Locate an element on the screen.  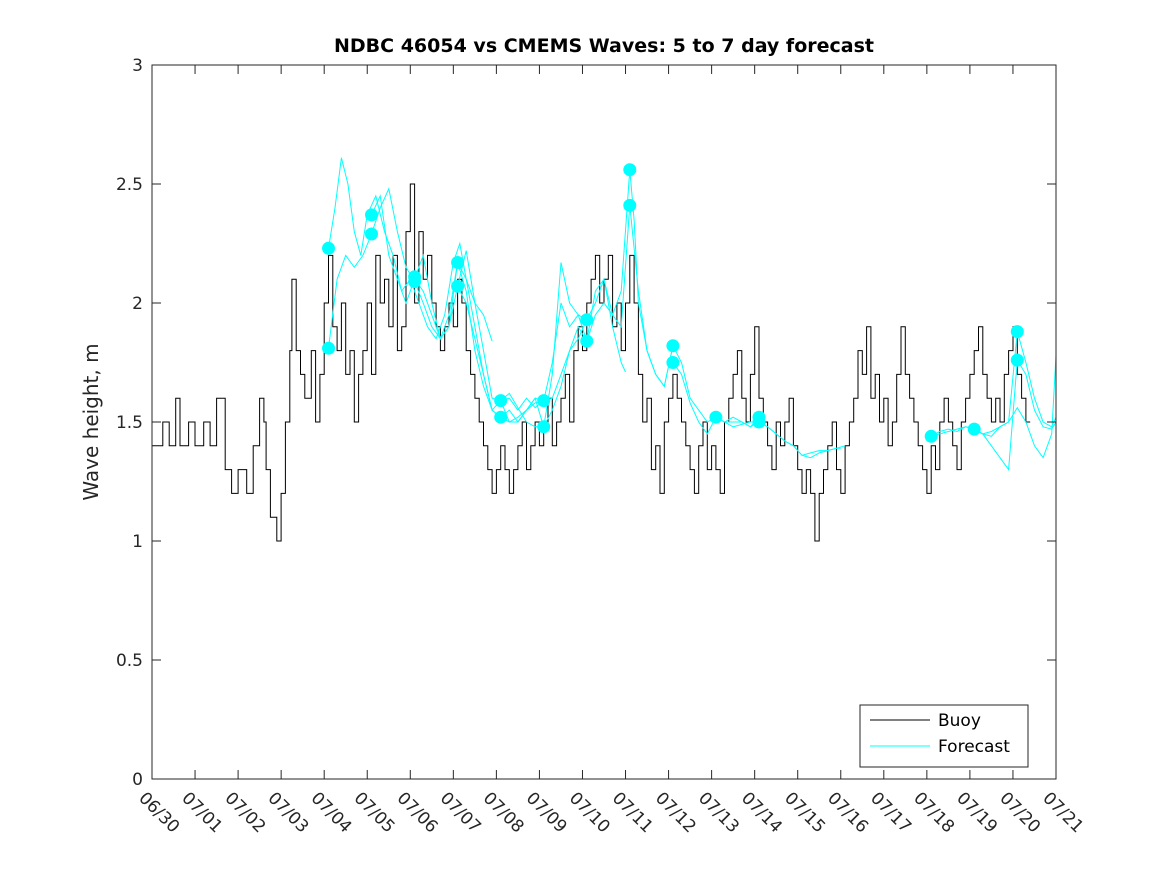
x-tick-label: 07/13 is located at coordinates (718, 812).